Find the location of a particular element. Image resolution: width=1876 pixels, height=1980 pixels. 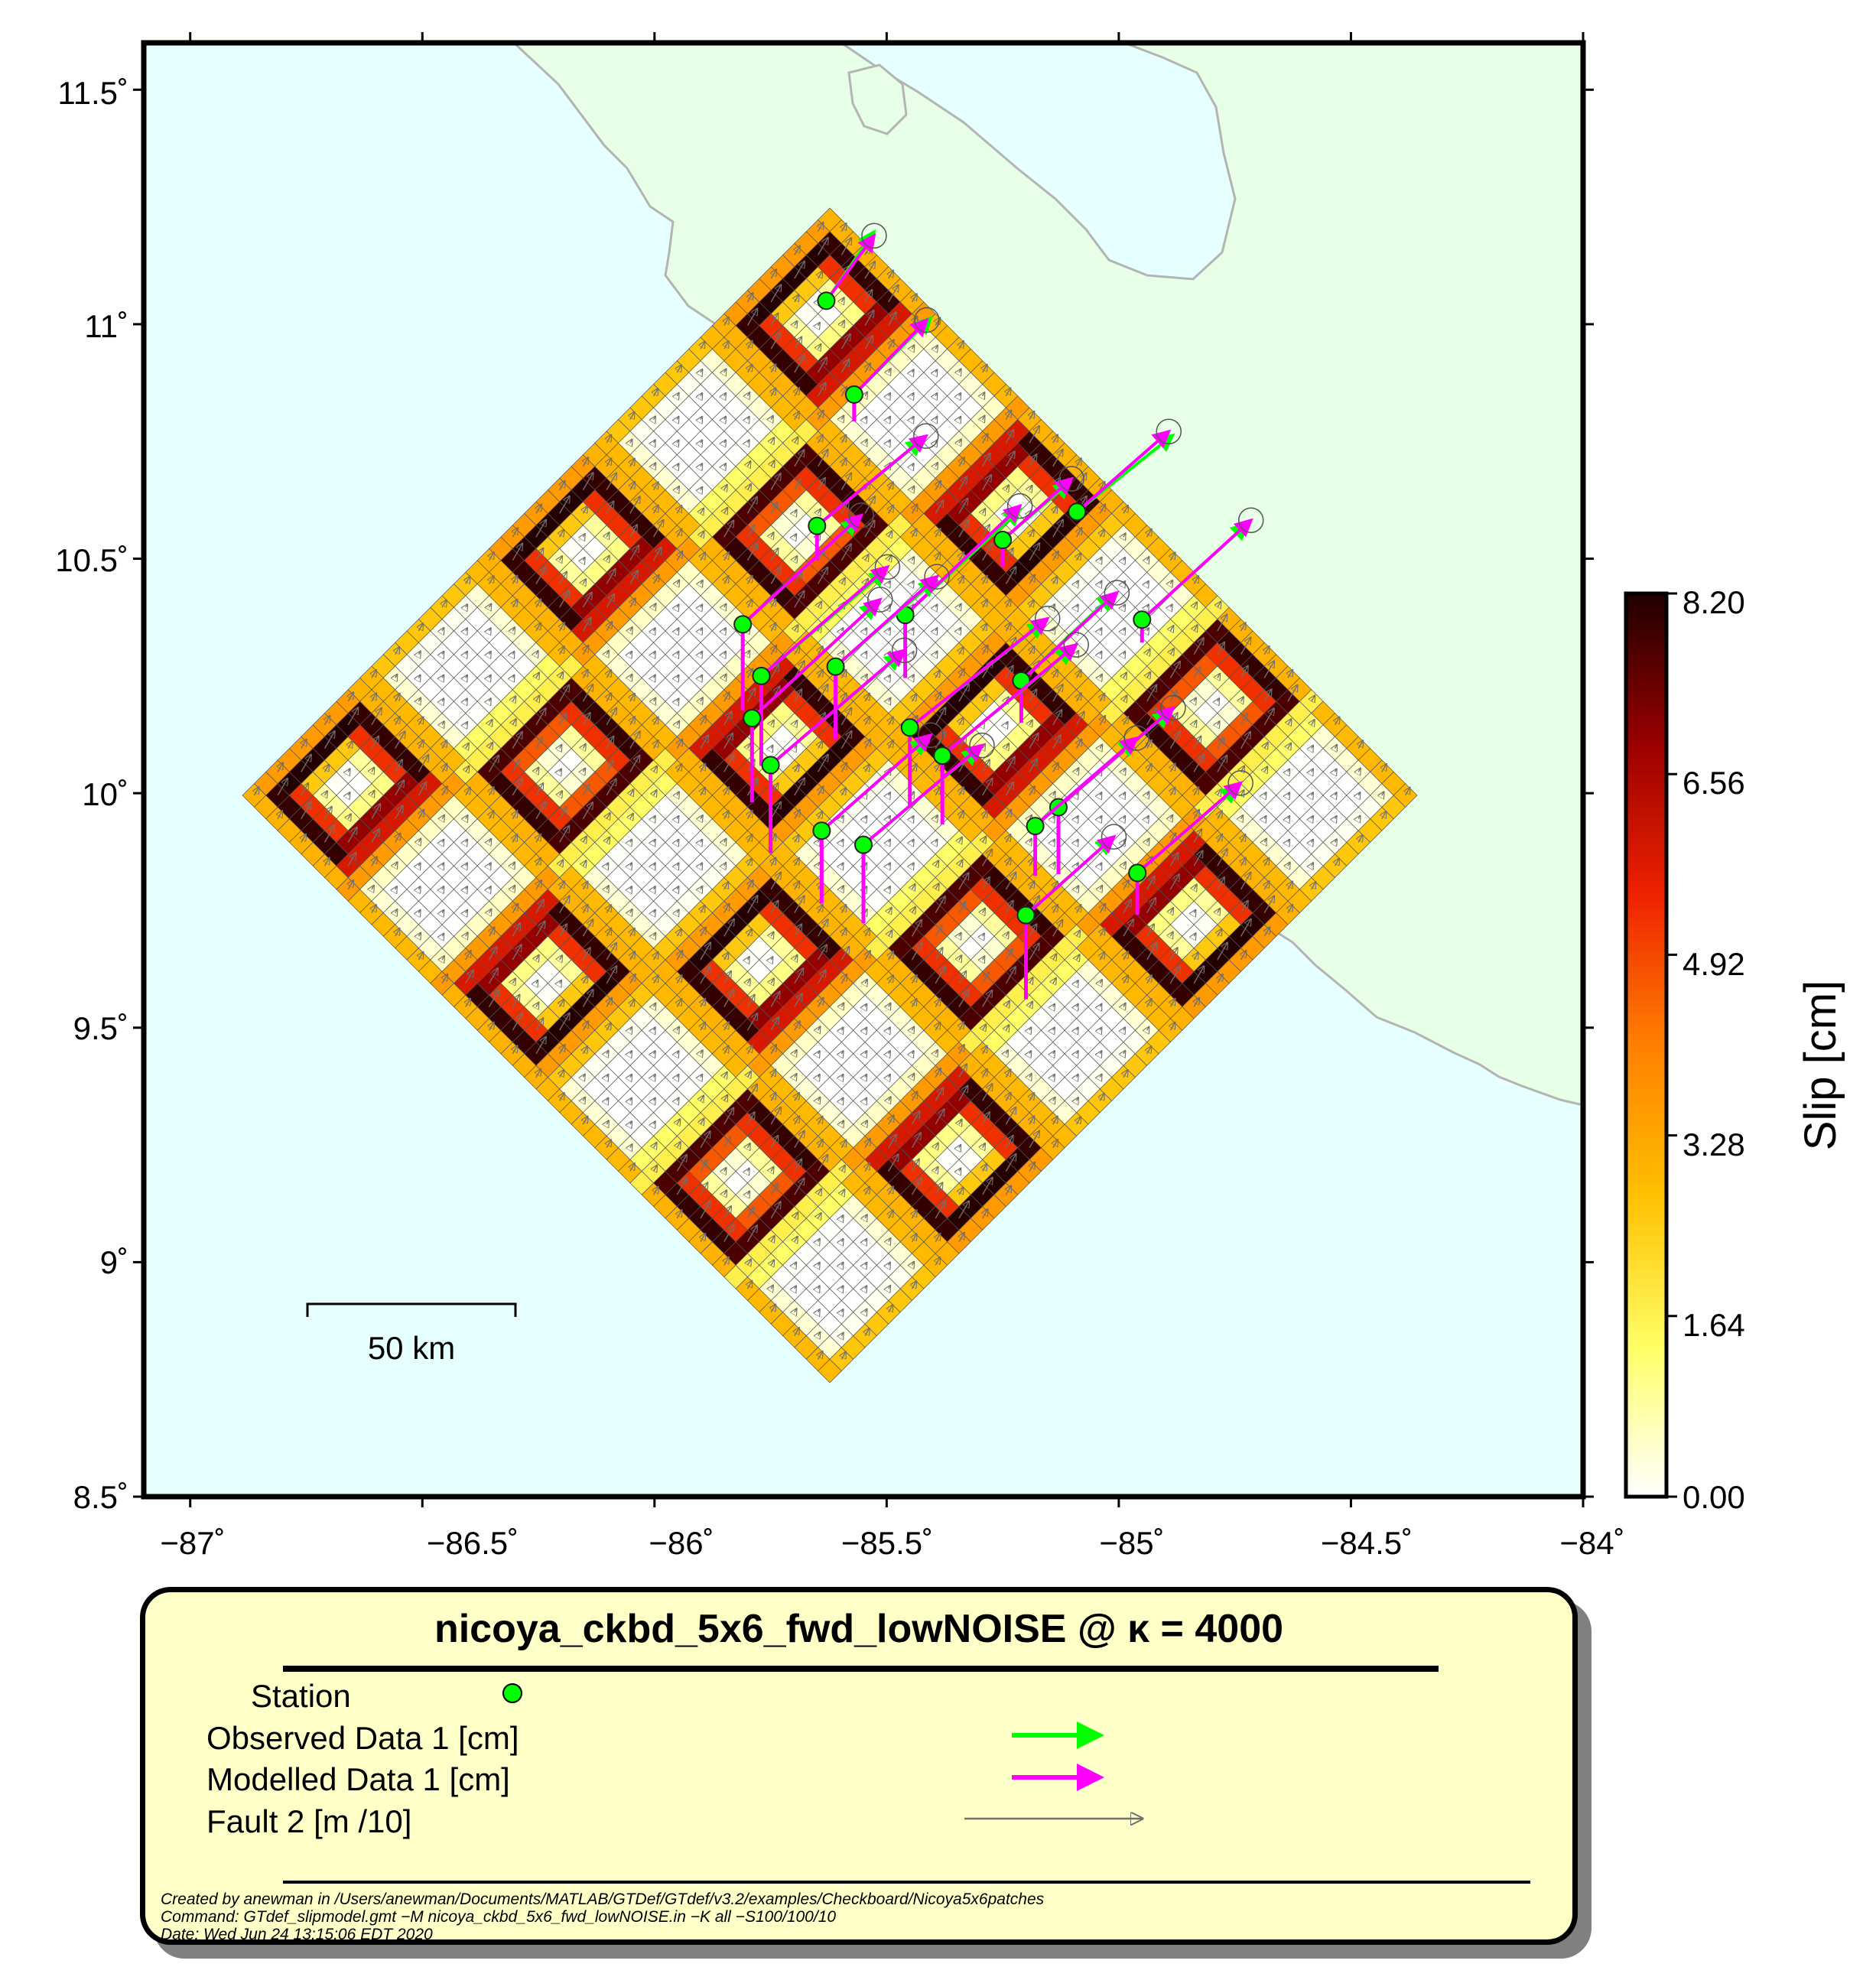

lon-tick-label: −87˚ is located at coordinates (192, 1543).